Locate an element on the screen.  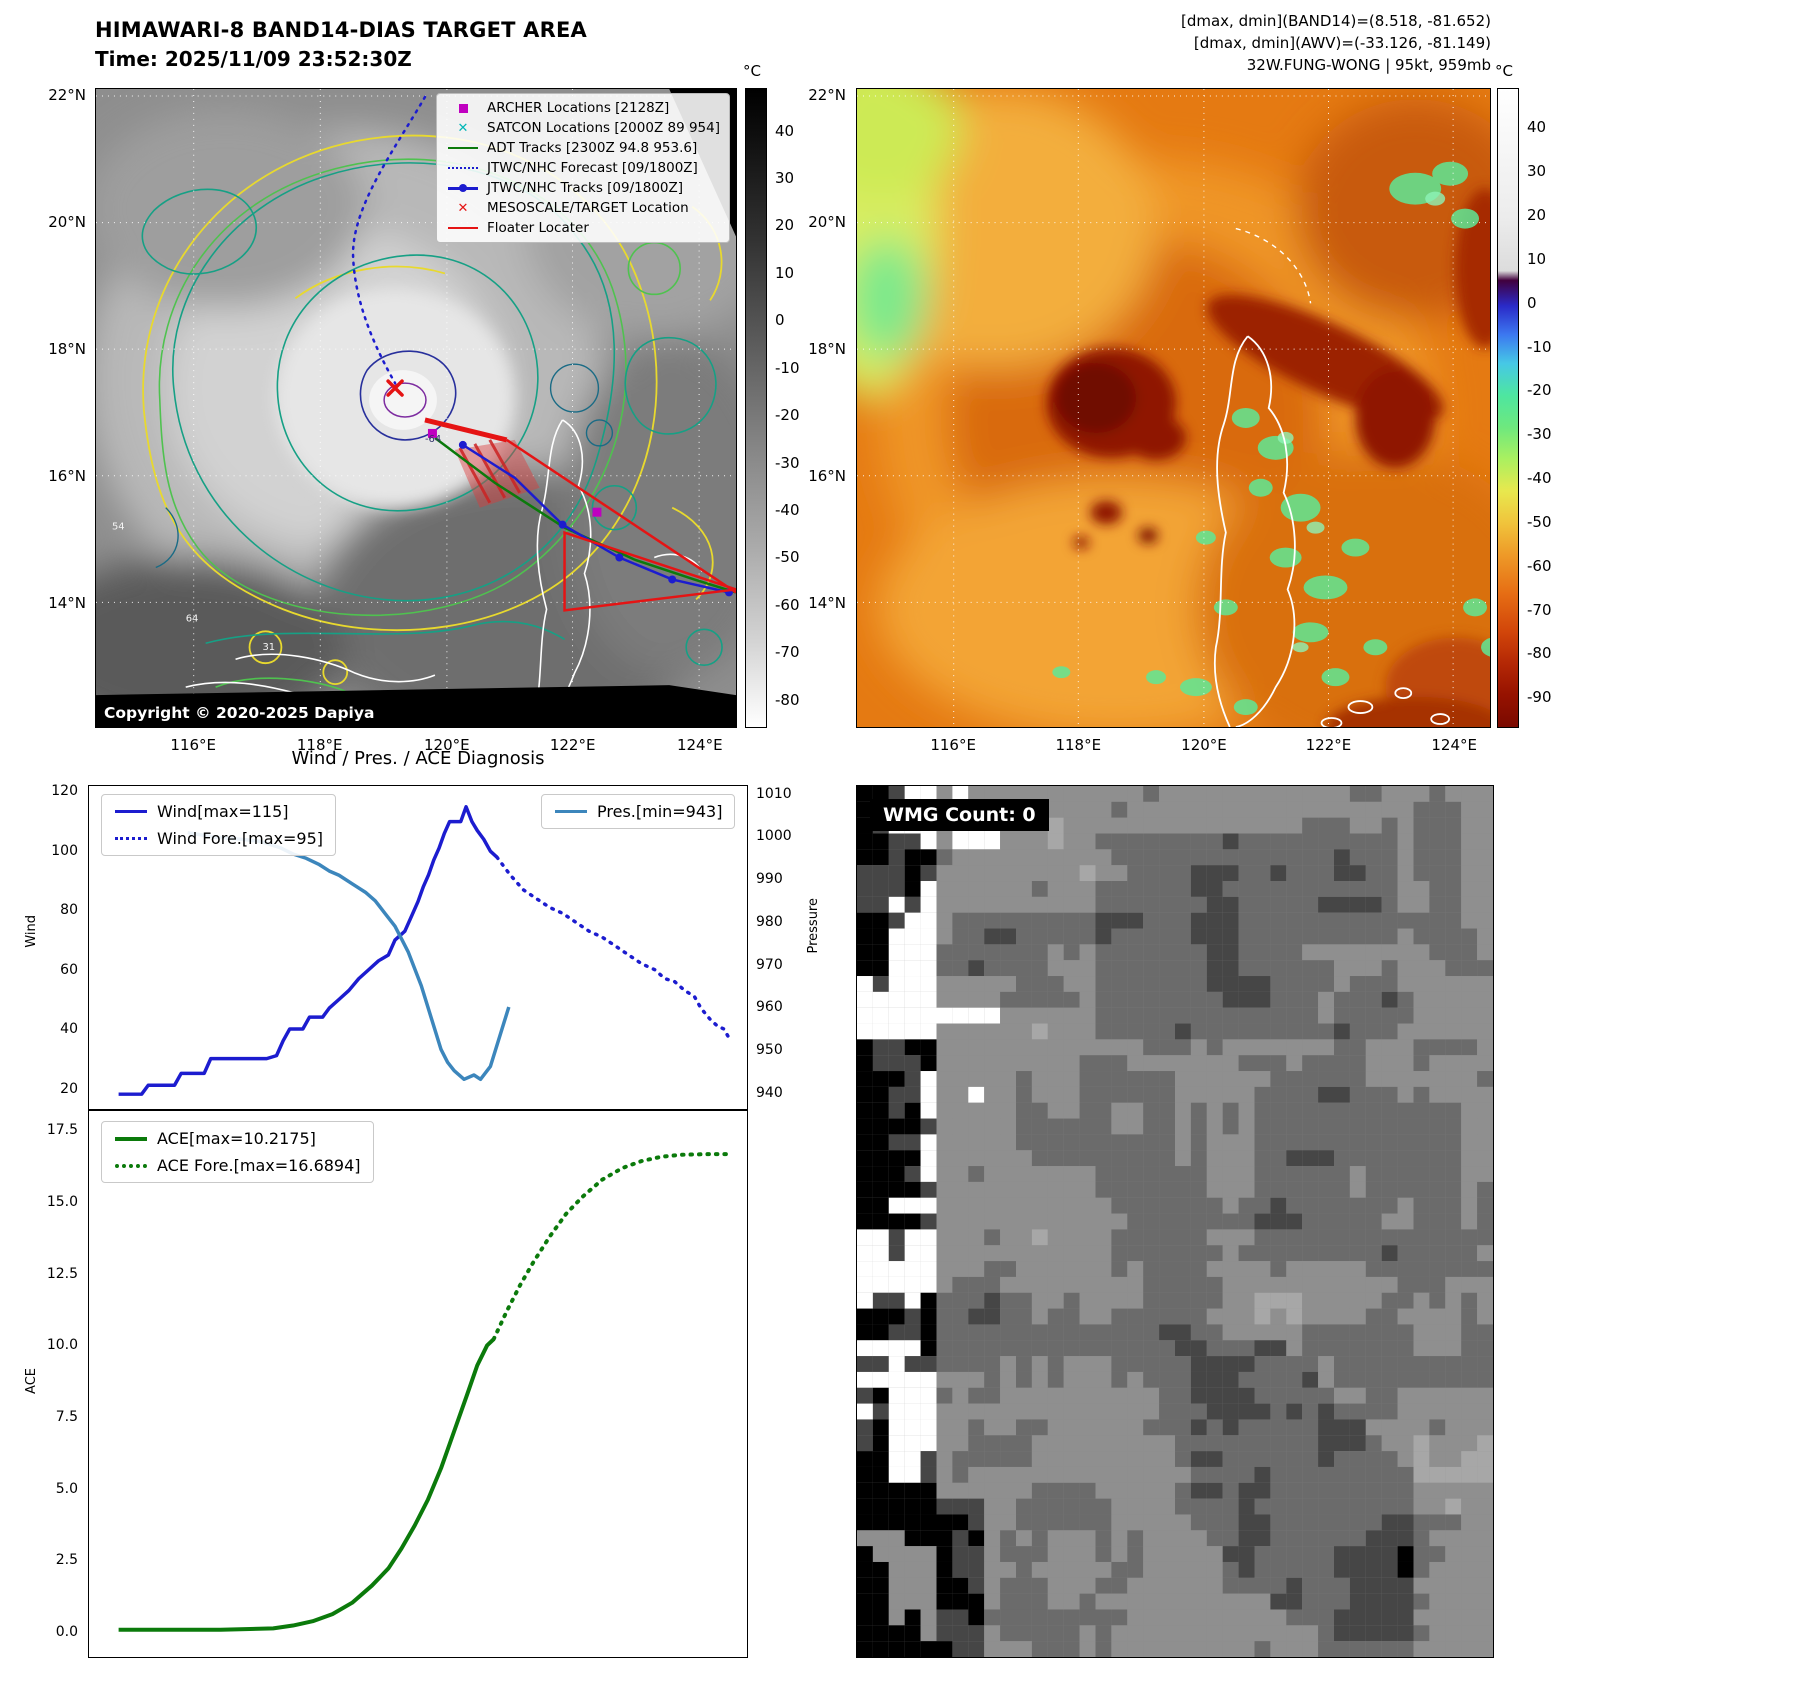
green-line-marker is located at coordinates (463, 148).